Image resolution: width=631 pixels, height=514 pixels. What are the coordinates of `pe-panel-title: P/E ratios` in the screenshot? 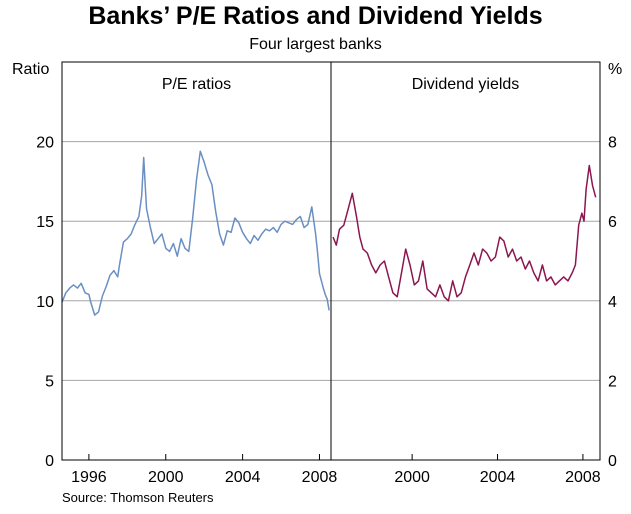 It's located at (196, 84).